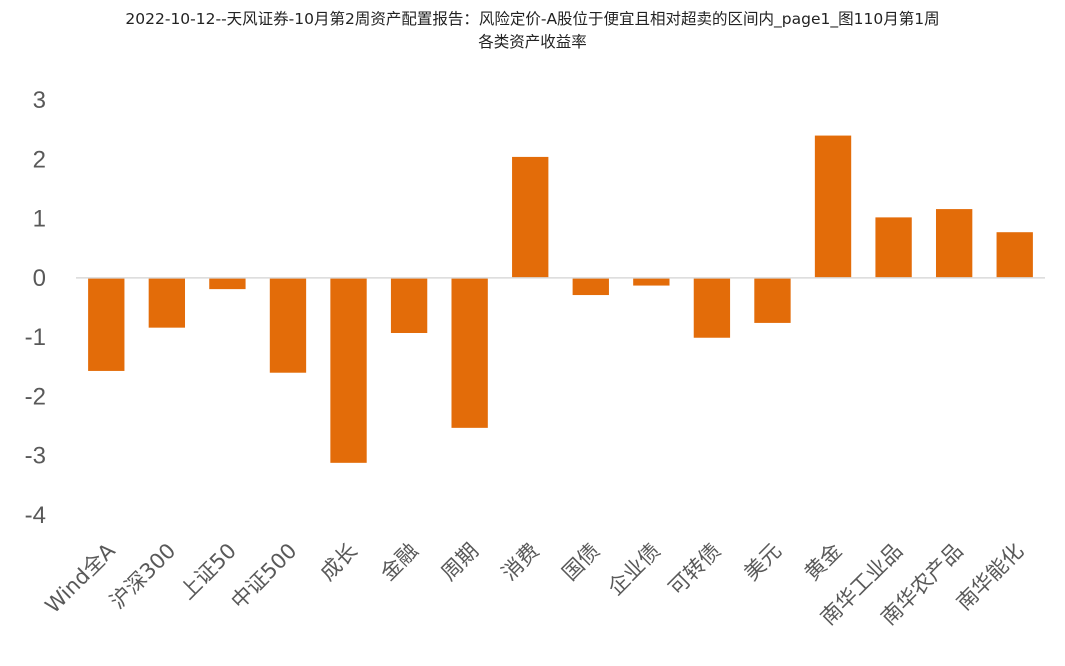  Describe the element at coordinates (399, 562) in the screenshot. I see `x-tick-label: 金融` at that location.